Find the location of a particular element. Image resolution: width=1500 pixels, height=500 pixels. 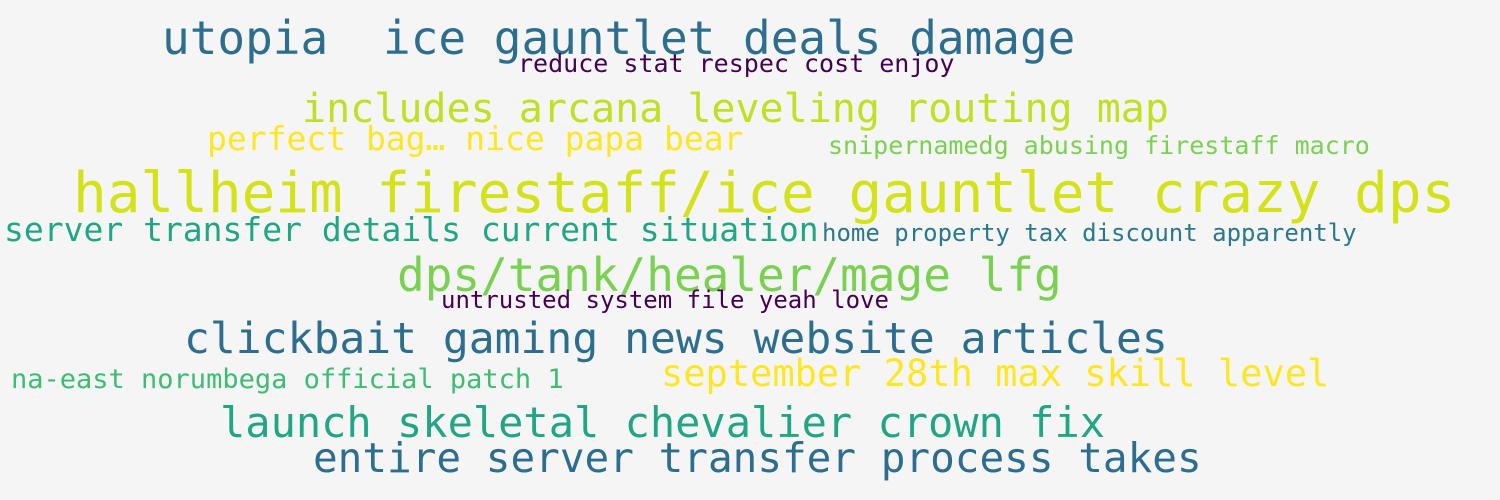

phrase-utopia: utopia is located at coordinates (245, 38).